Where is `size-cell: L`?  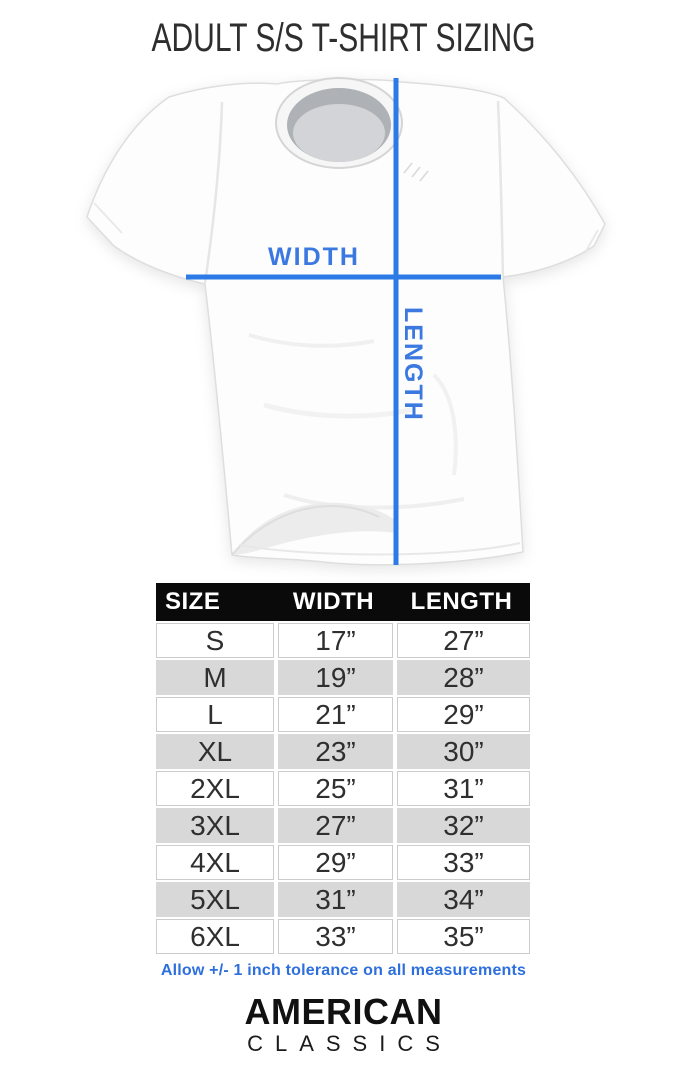
size-cell: L is located at coordinates (215, 715).